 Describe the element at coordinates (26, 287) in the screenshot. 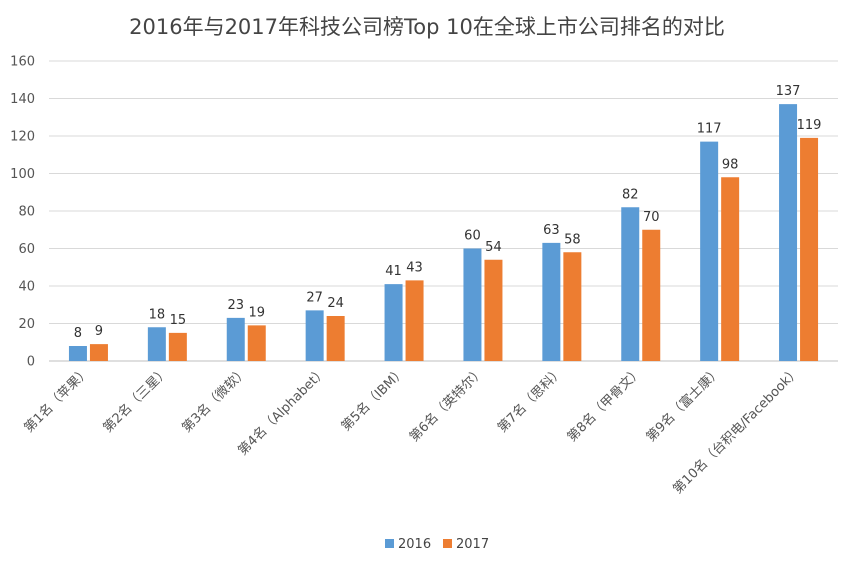

I see `y-tick-label: 40` at that location.